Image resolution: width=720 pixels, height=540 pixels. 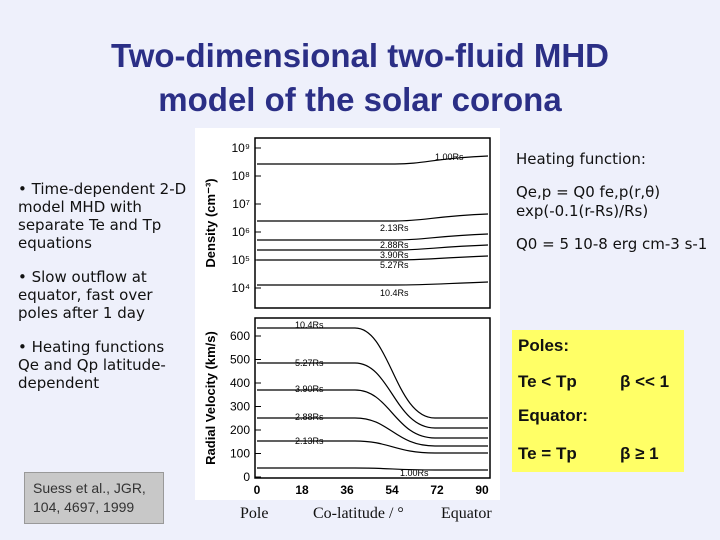 What do you see at coordinates (360, 55) in the screenshot?
I see `title-line-1: Two-dimensional two-fluid MHD` at bounding box center [360, 55].